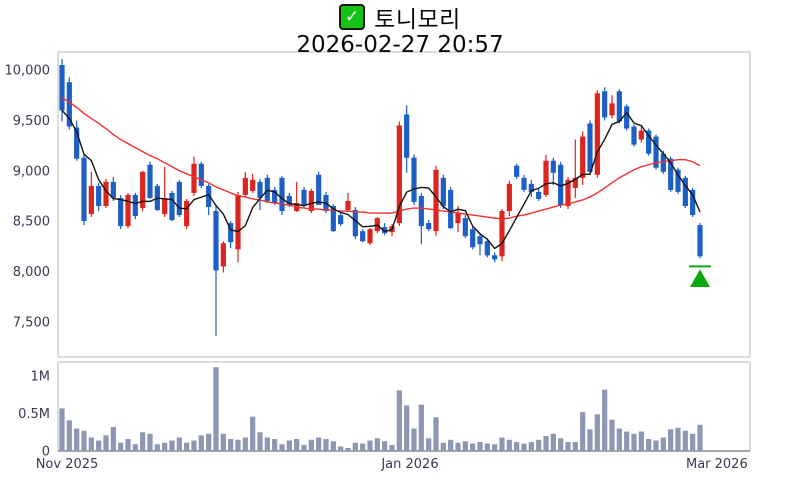  I want to click on svg-text: 9,500, so click(31, 121).